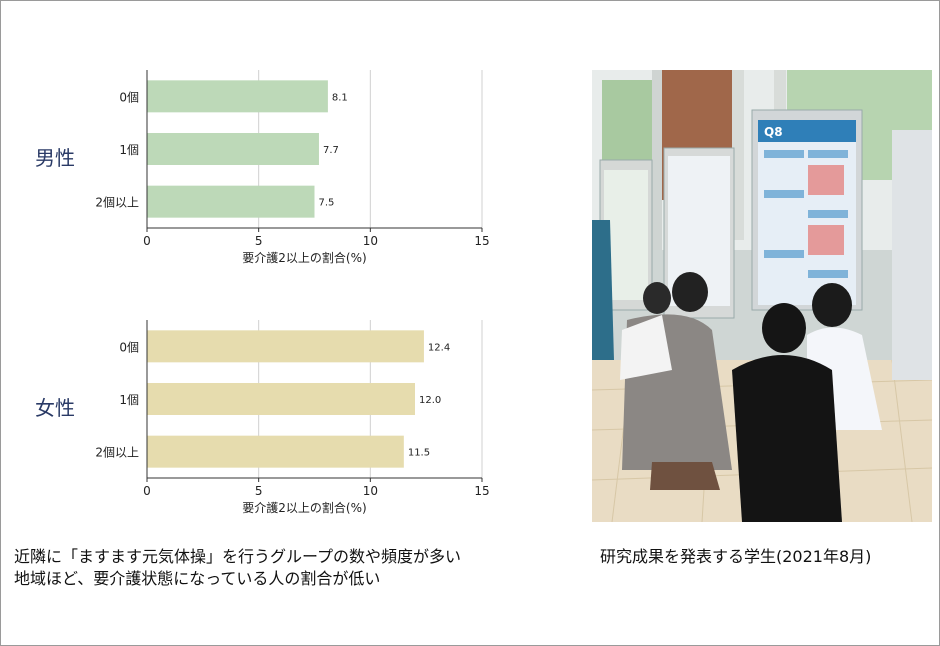 The image size is (940, 646). Describe the element at coordinates (340, 97) in the screenshot. I see `data-label: 8.1` at that location.